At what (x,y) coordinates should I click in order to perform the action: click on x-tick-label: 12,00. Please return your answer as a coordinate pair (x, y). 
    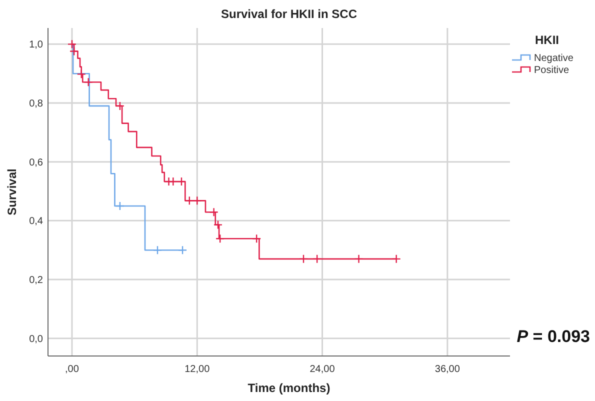
    Looking at the image, I should click on (197, 369).